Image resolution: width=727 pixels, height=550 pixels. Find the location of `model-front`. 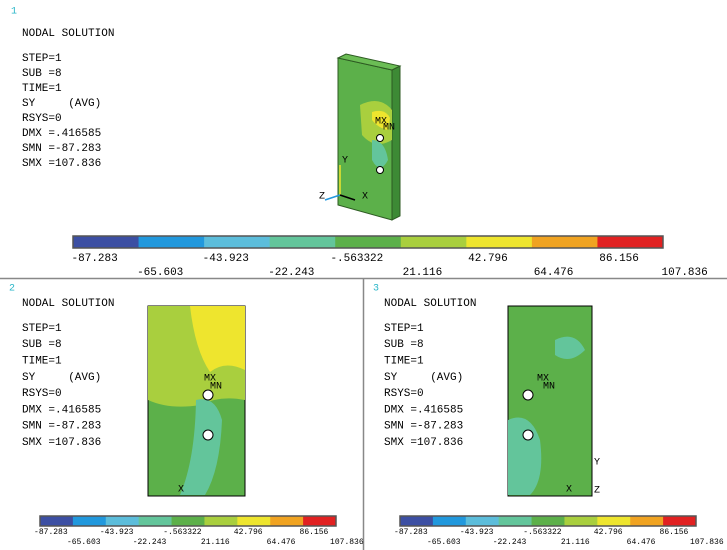

model-front is located at coordinates (196, 401).